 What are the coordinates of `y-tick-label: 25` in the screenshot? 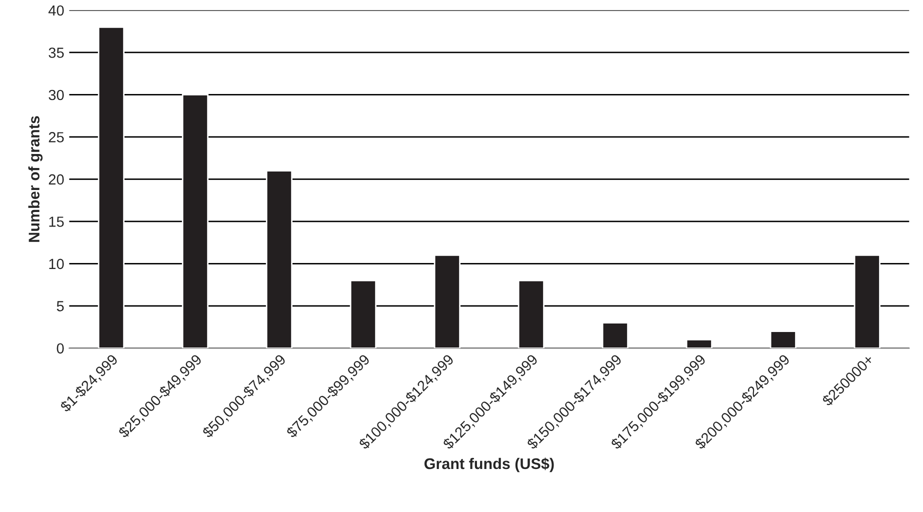 It's located at (56, 137).